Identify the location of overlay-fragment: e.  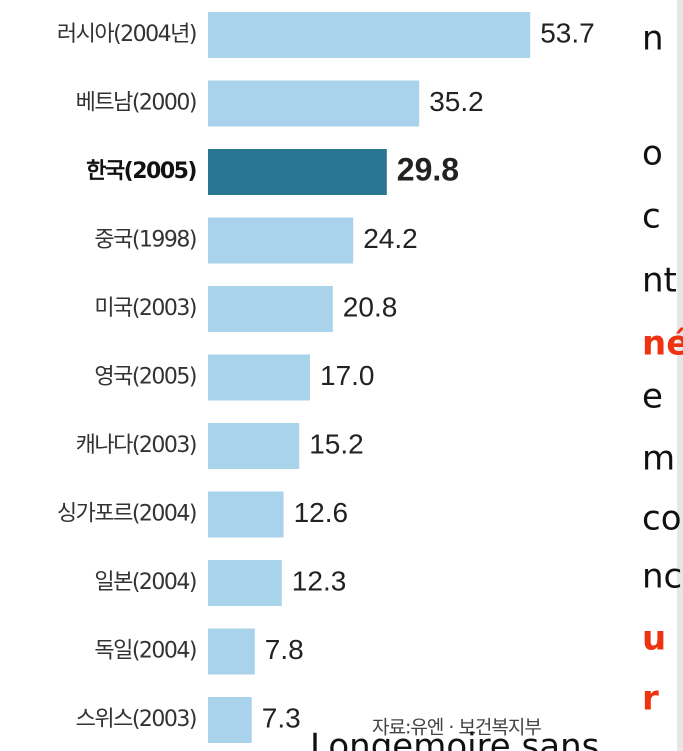
(652, 397).